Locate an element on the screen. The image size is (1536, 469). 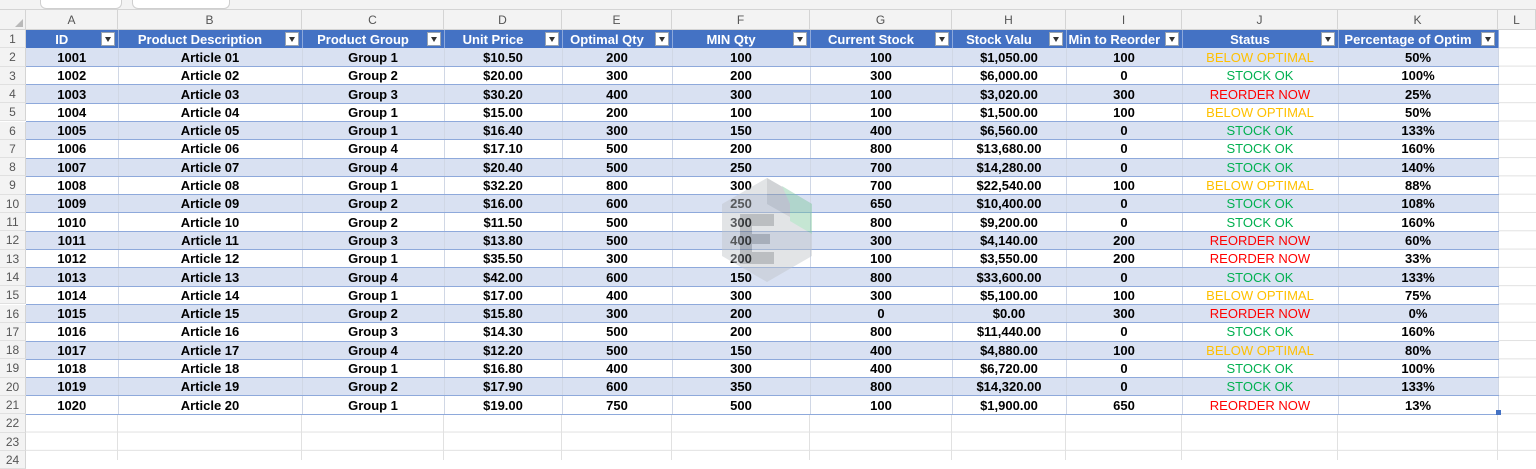
table-cell: Group 2 is located at coordinates (373, 387).